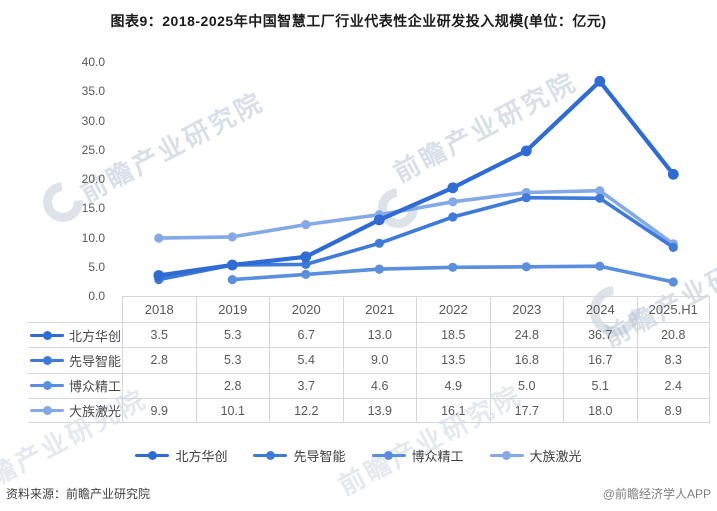  I want to click on y-axis-tick-label: 25.0, so click(93, 149).